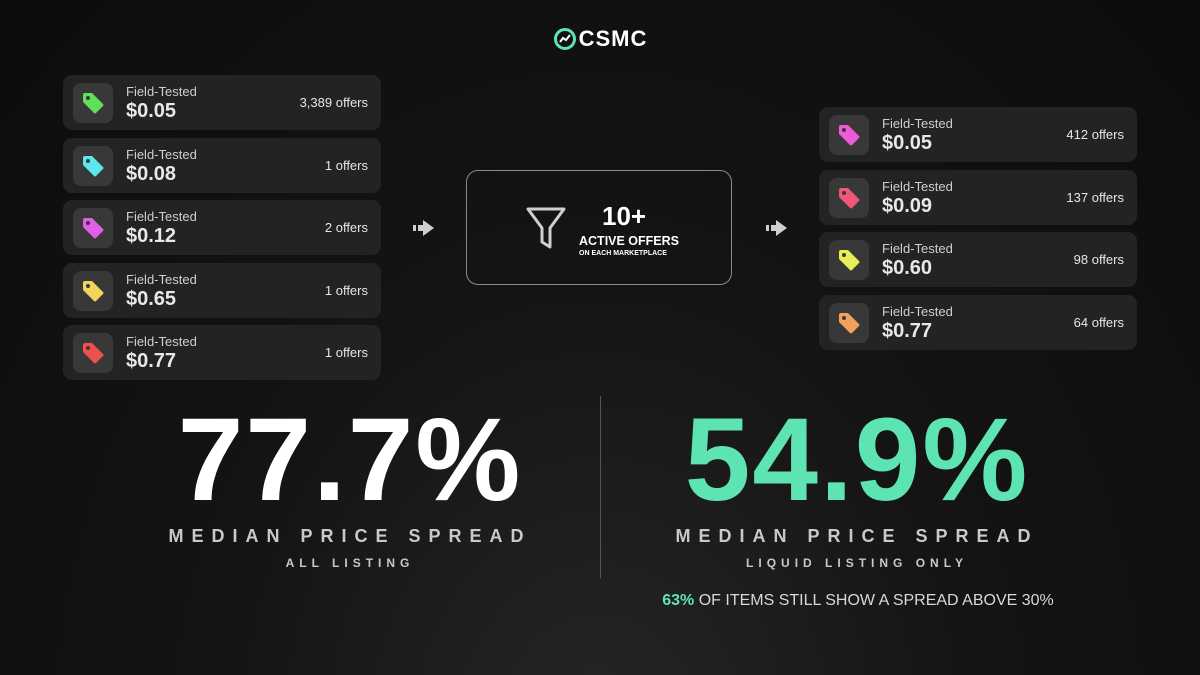  I want to click on stat-value: 77.7%, so click(350, 460).